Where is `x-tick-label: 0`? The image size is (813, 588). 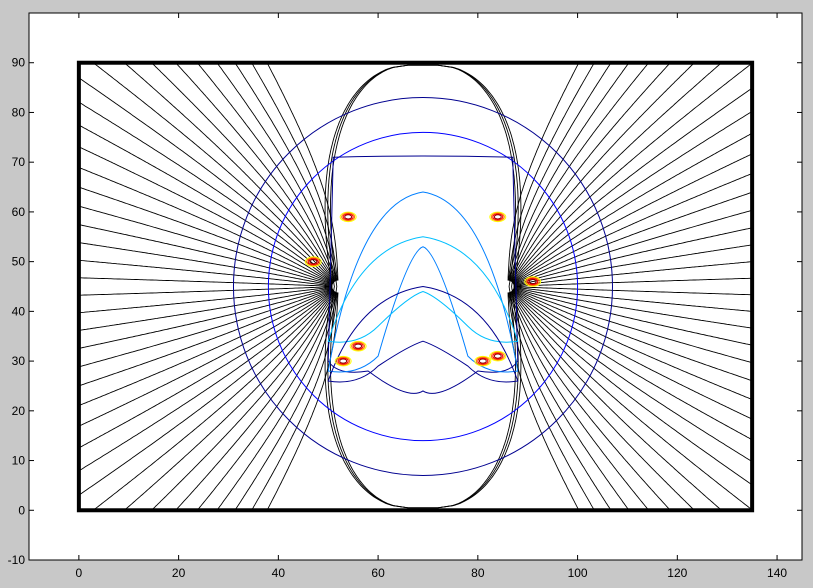
x-tick-label: 0 is located at coordinates (79, 573).